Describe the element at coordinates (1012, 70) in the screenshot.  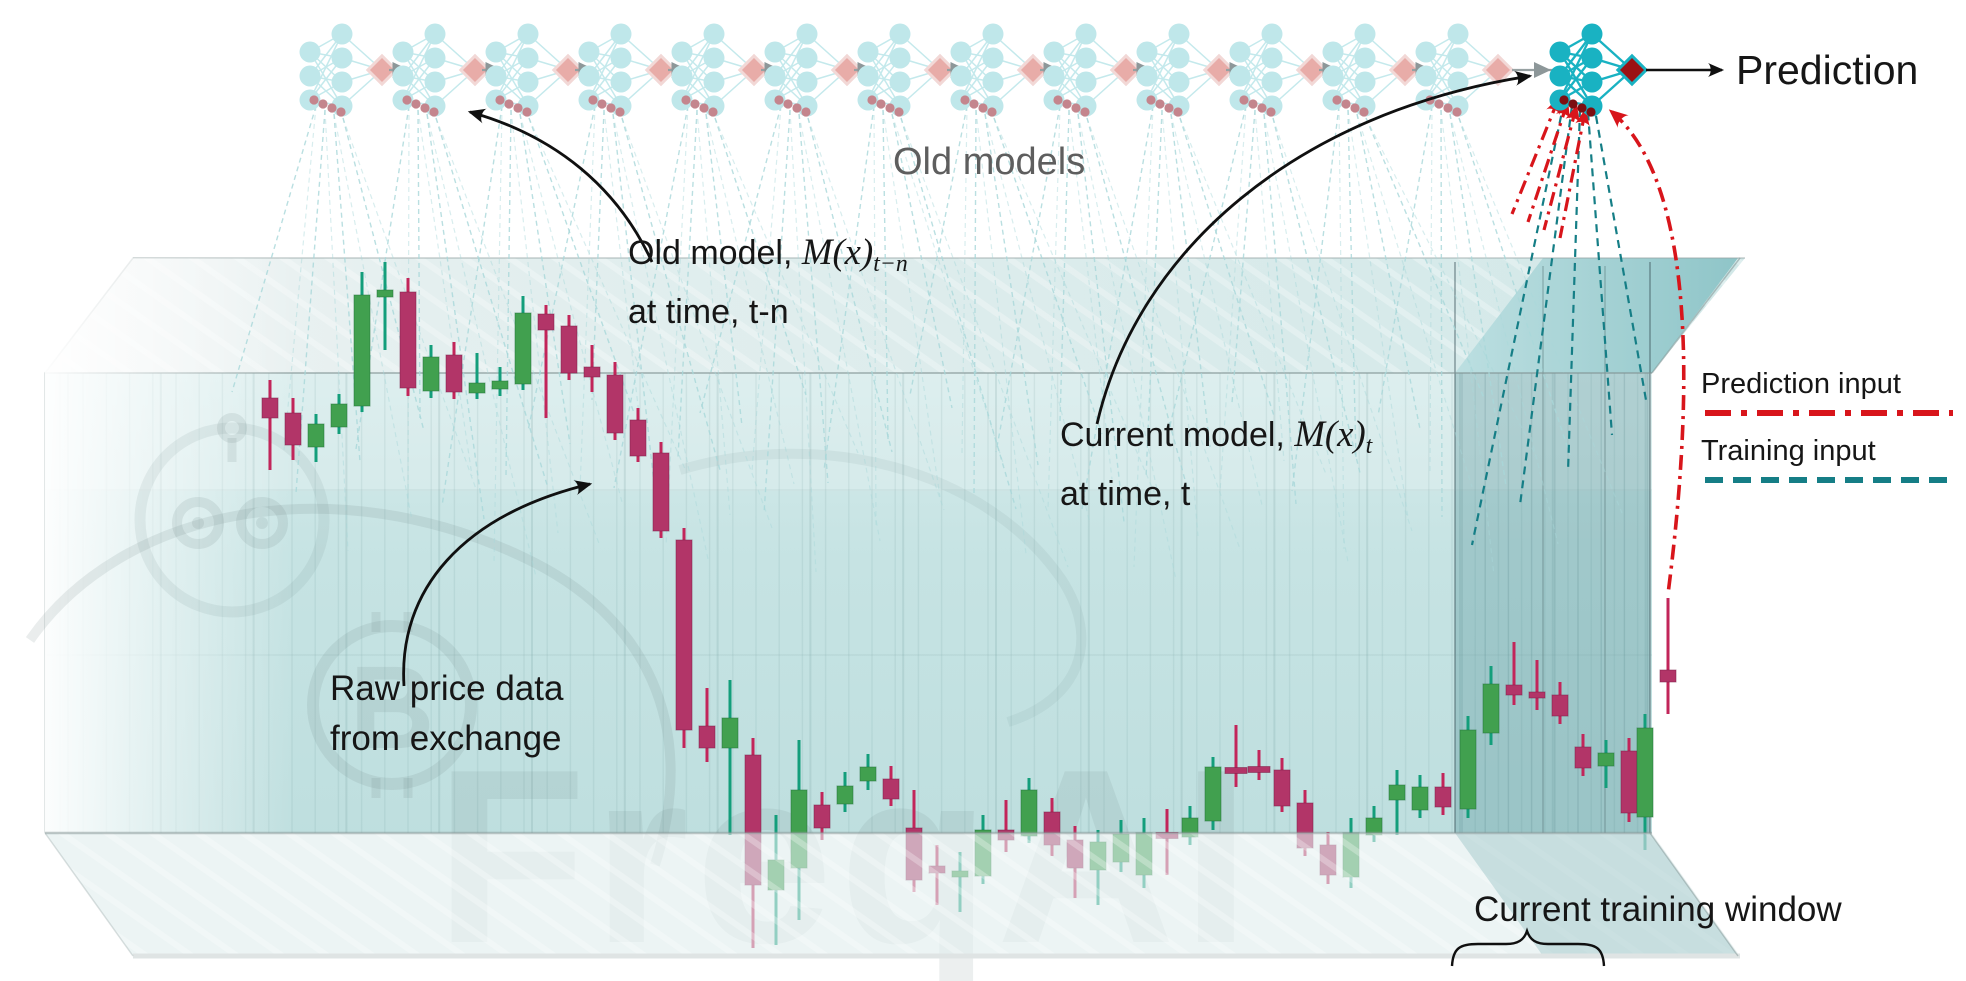
I see `neural-networks-row` at that location.